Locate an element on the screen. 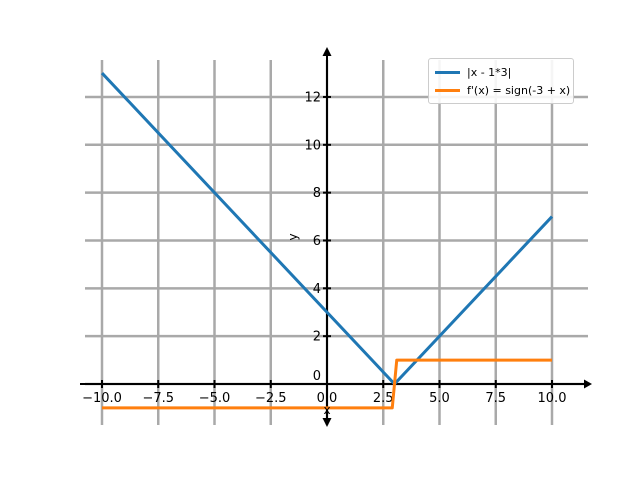  y-tick-label: 12 is located at coordinates (312, 97).